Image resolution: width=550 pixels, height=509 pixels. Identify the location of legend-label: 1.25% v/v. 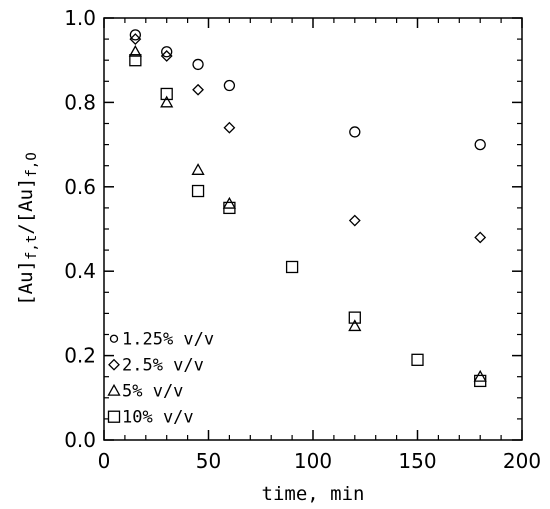
(168, 340).